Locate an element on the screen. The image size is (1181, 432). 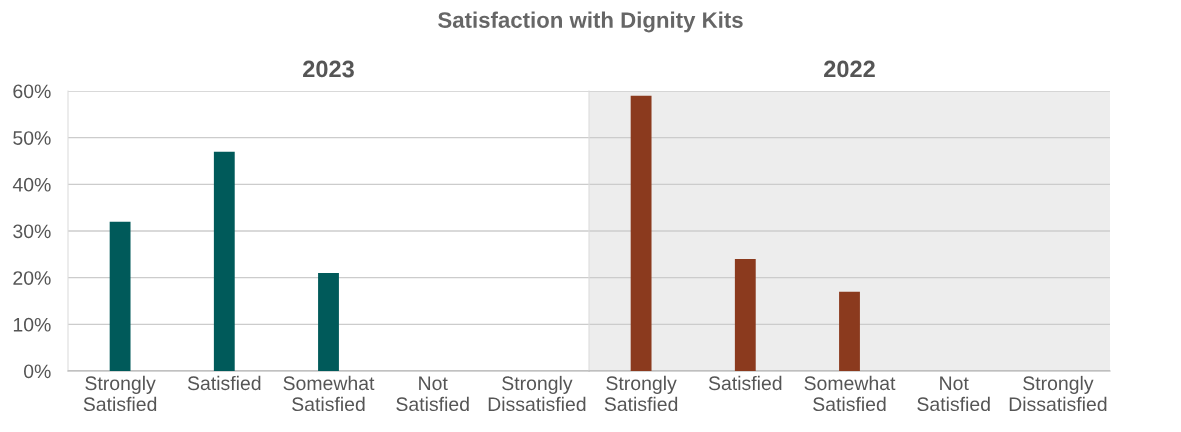
y-tick-label: 40% is located at coordinates (31, 184).